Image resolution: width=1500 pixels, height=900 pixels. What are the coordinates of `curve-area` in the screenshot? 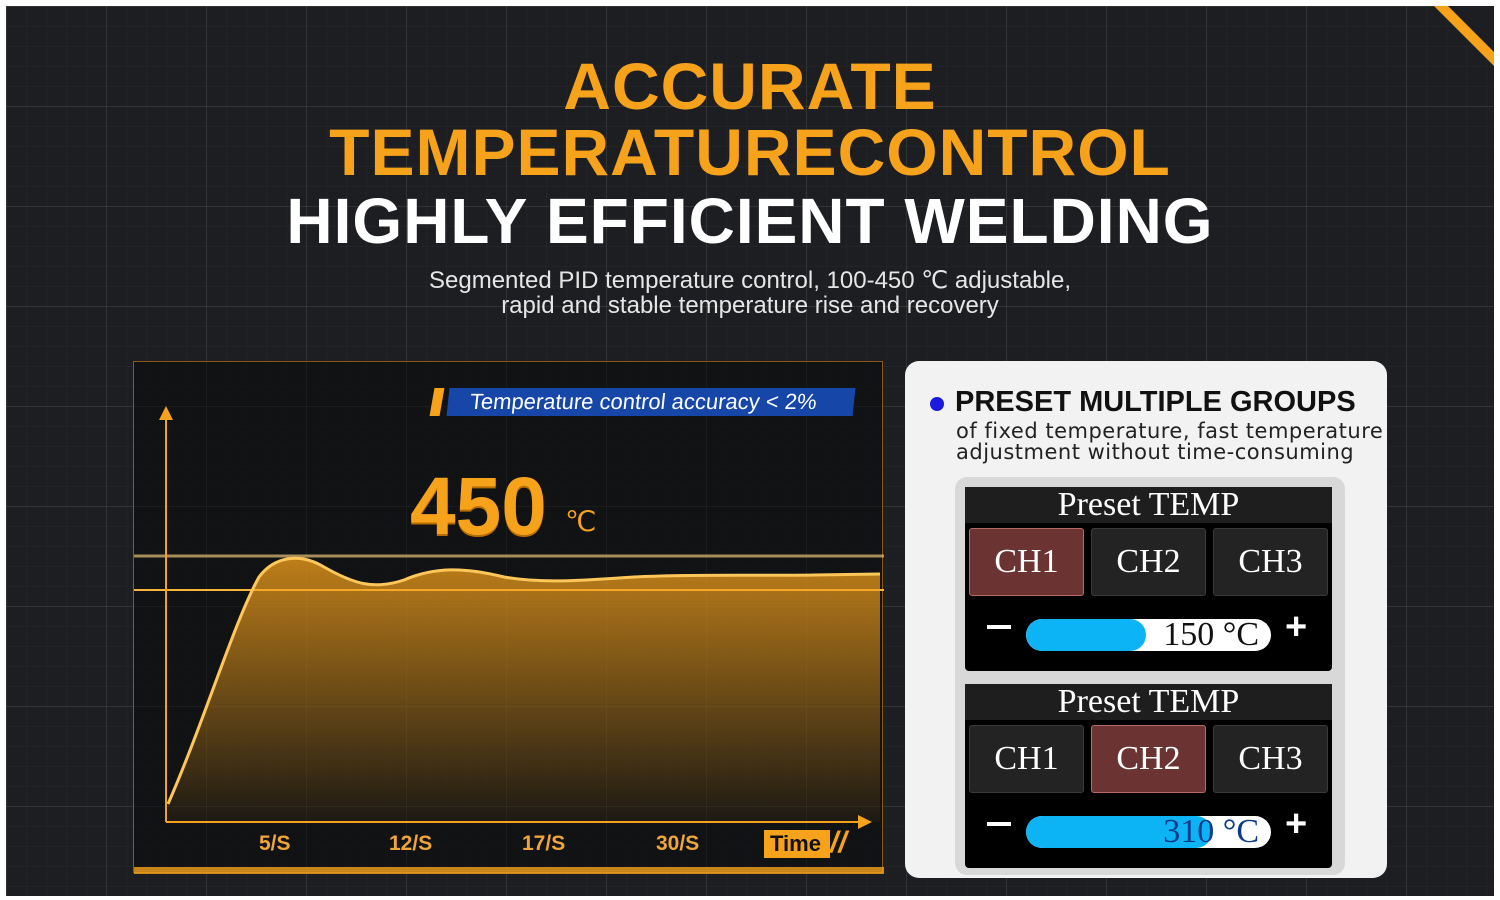 It's located at (524, 690).